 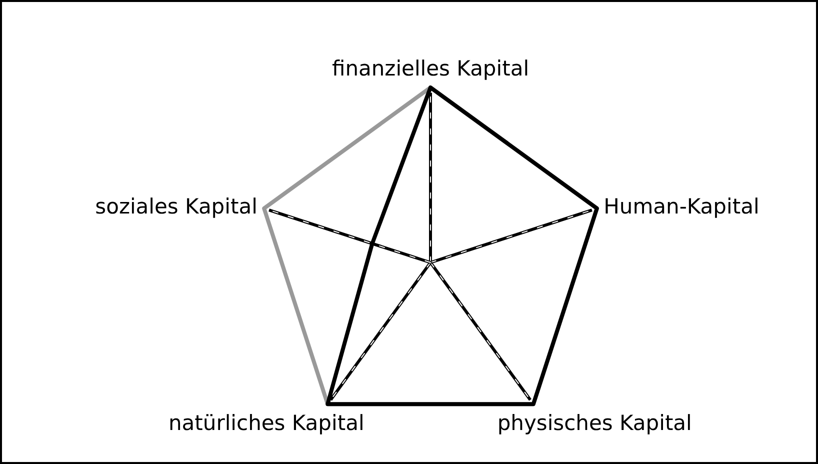 I want to click on spoke-label: soziales Kapital, so click(x=176, y=206).